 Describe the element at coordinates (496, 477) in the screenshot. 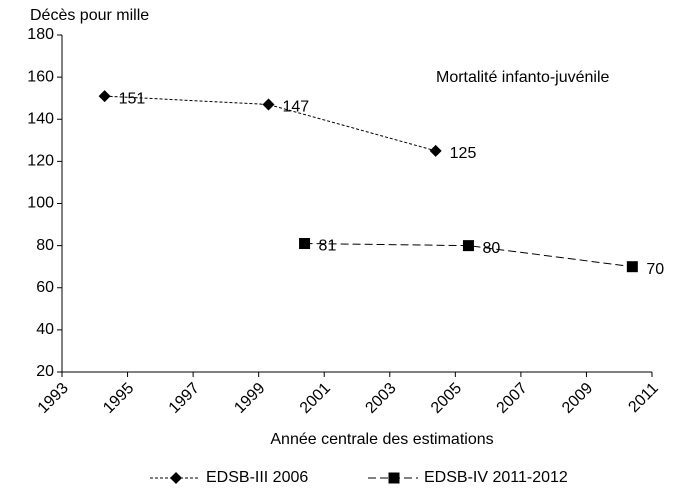

I see `legend-label: EDSB-IV 2011-2012` at that location.